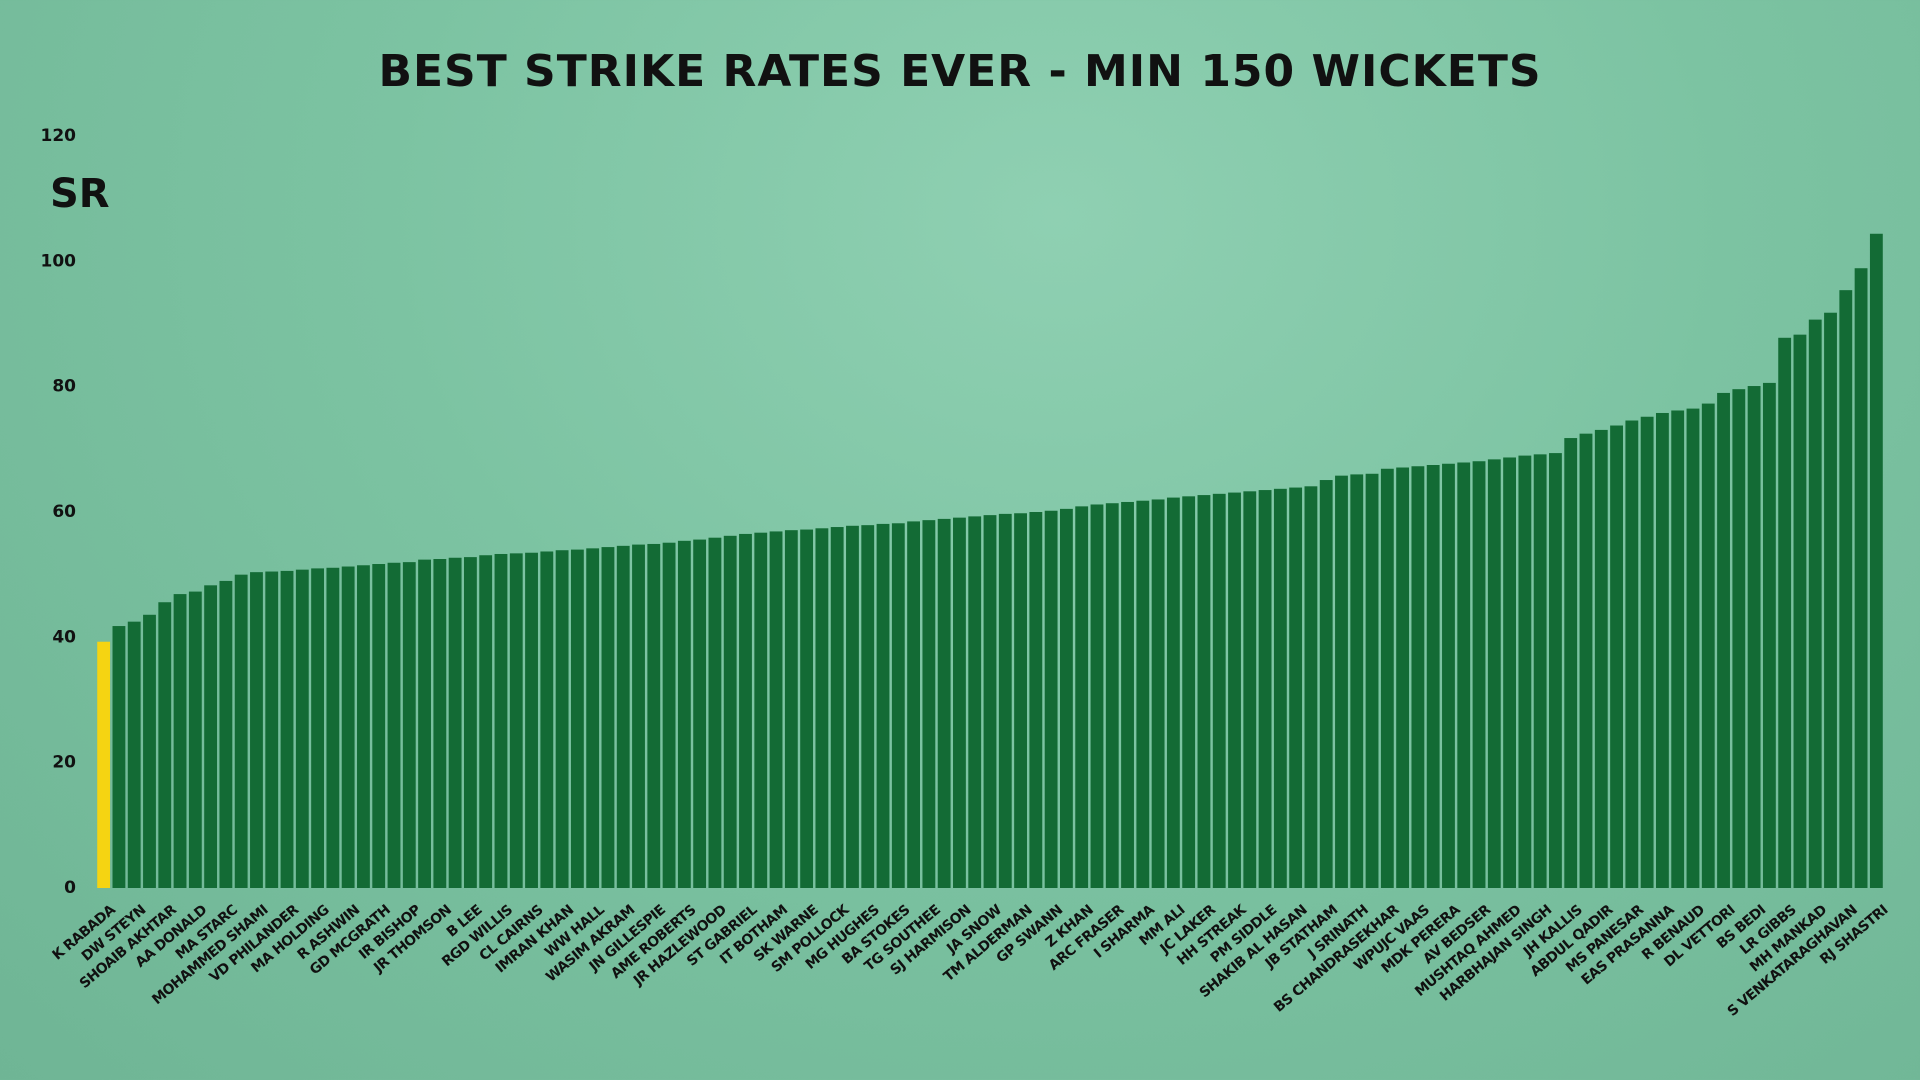  What do you see at coordinates (64, 387) in the screenshot?
I see `y-tick-label: 80` at bounding box center [64, 387].